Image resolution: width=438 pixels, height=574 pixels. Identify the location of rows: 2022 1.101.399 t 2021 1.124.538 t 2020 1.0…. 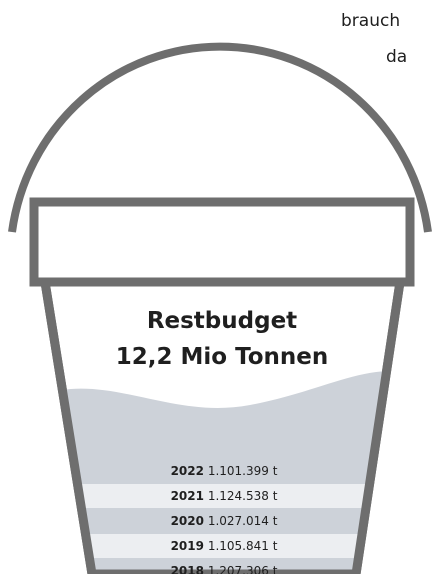
(224, 519).